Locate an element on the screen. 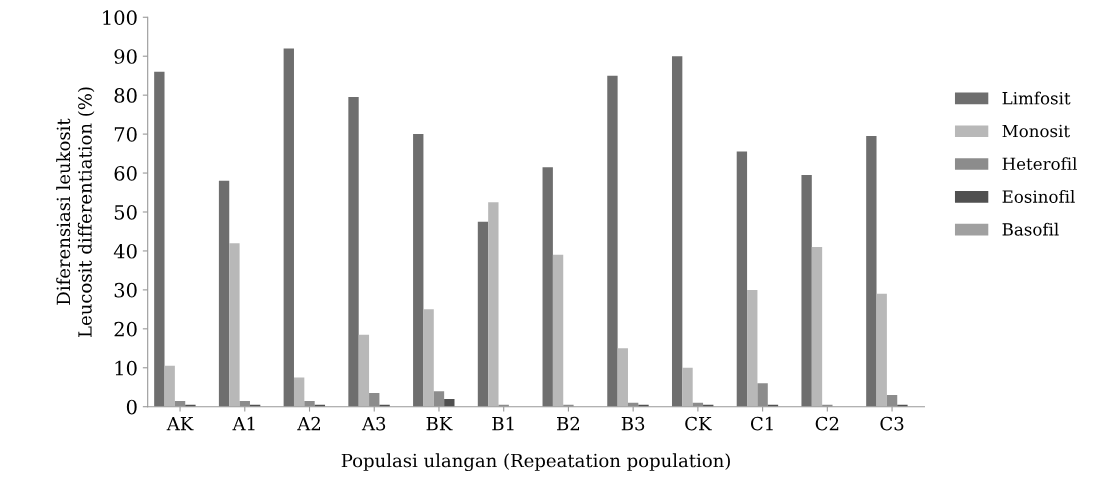  y-tick-label: 90 is located at coordinates (125, 56).